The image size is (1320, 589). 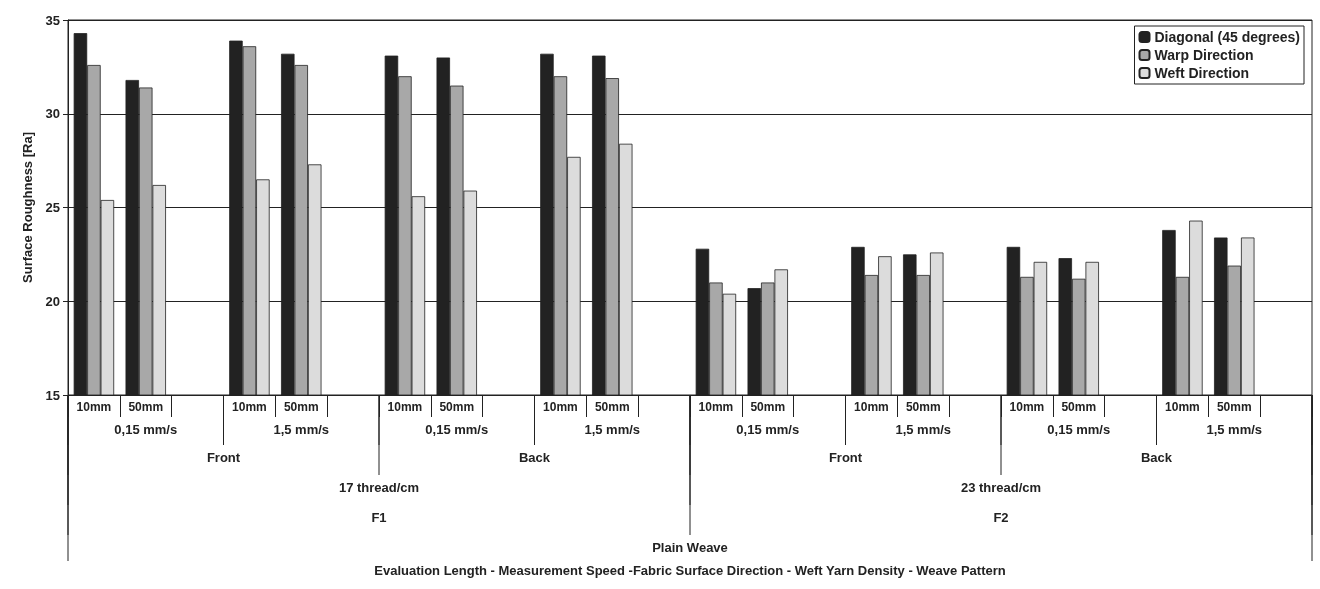 What do you see at coordinates (1001, 517) in the screenshot?
I see `text: F2` at bounding box center [1001, 517].